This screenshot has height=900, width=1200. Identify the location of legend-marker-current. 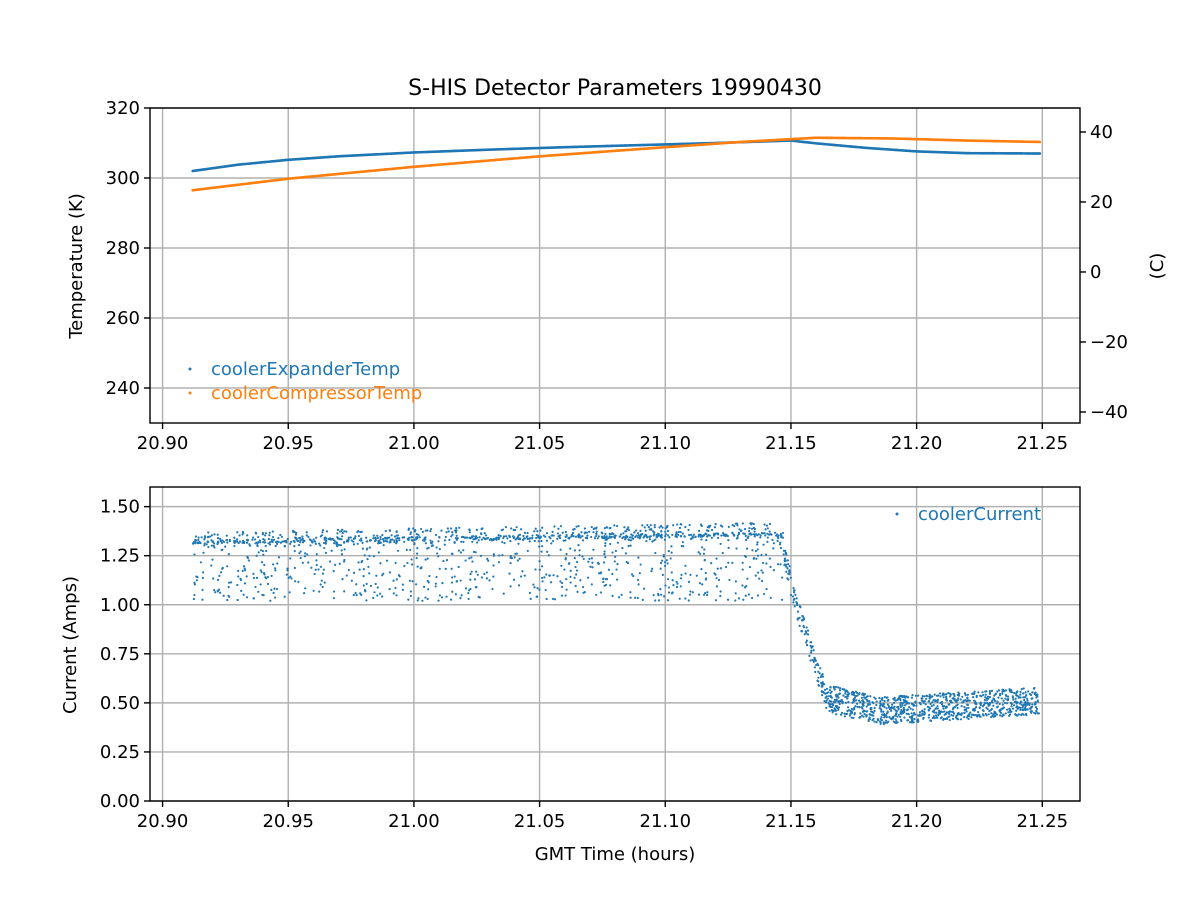
(897, 514).